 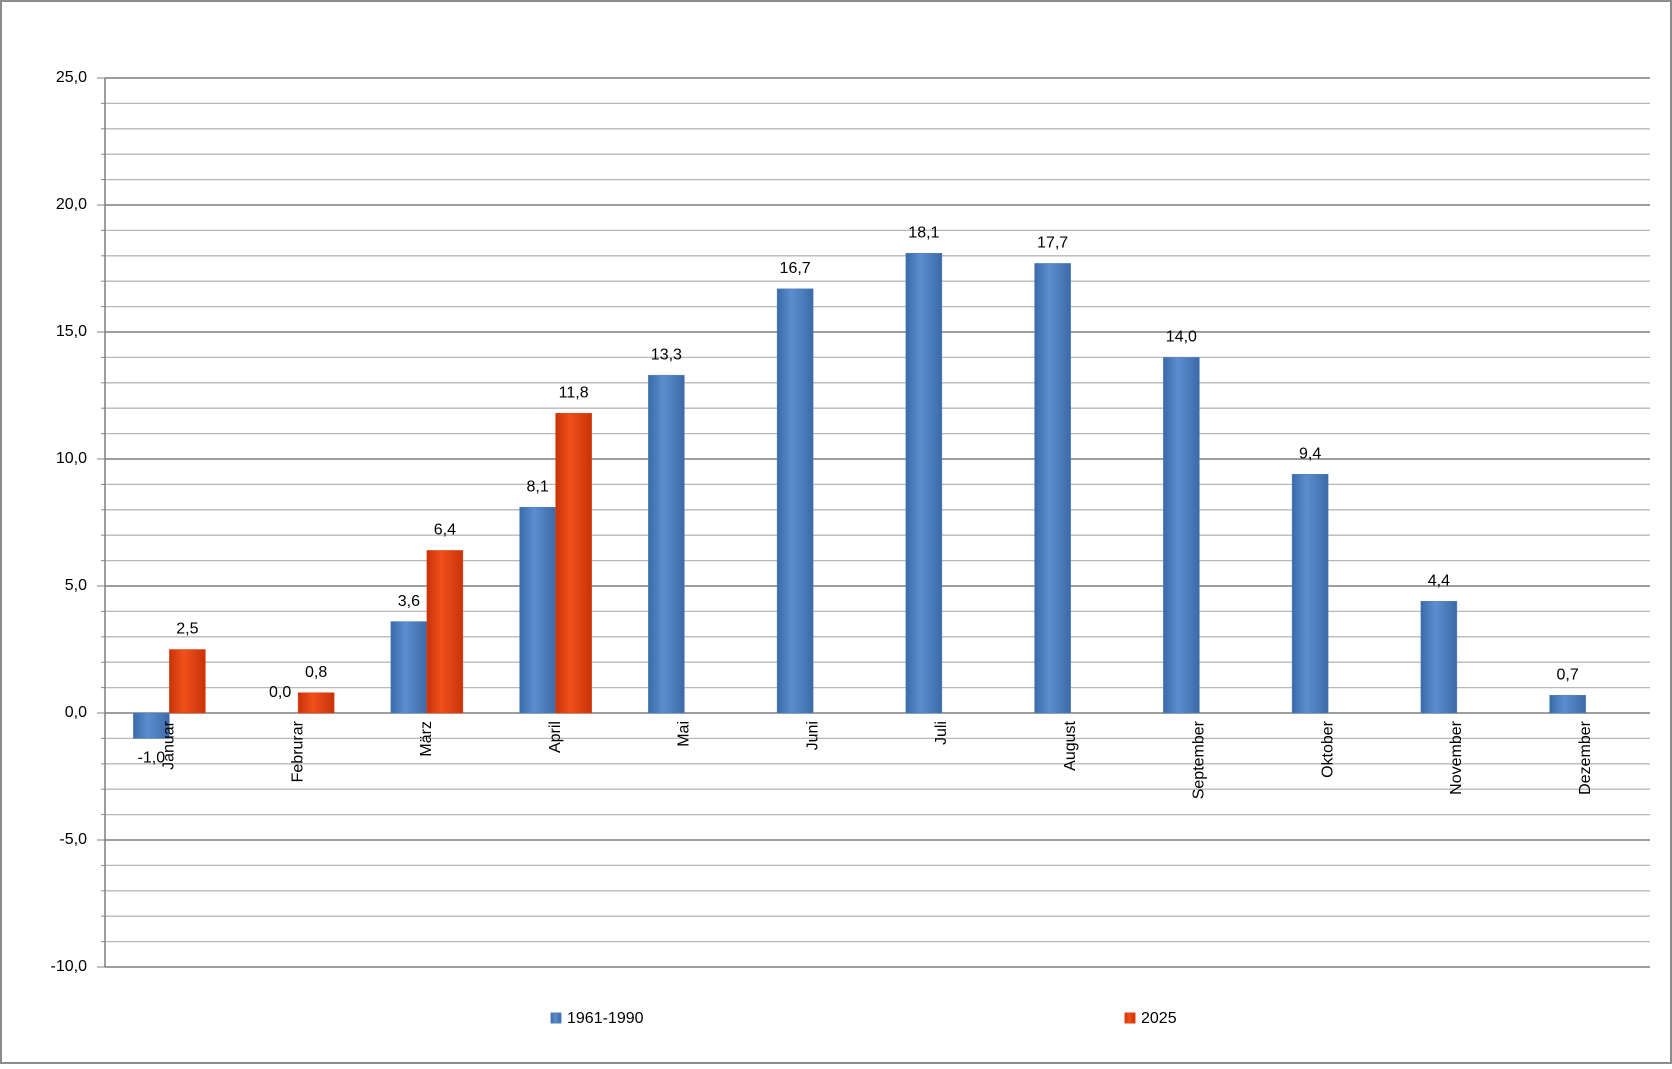 I want to click on value-label: 4,4, so click(x=1439, y=580).